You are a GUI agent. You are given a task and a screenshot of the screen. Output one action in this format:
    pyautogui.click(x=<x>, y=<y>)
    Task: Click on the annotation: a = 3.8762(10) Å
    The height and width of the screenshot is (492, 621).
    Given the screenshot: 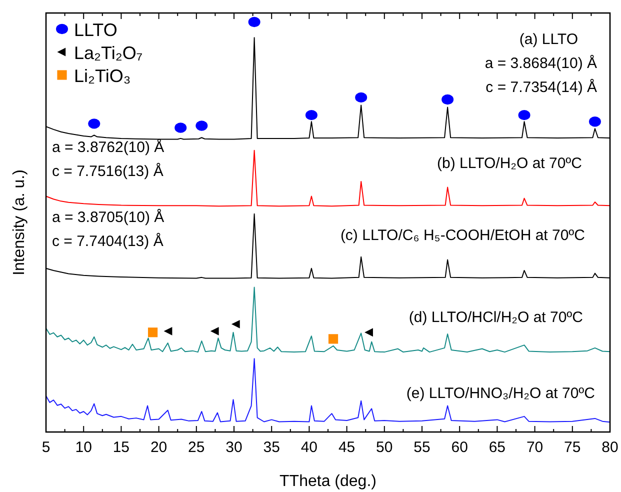 What is the action you would take?
    pyautogui.click(x=108, y=147)
    